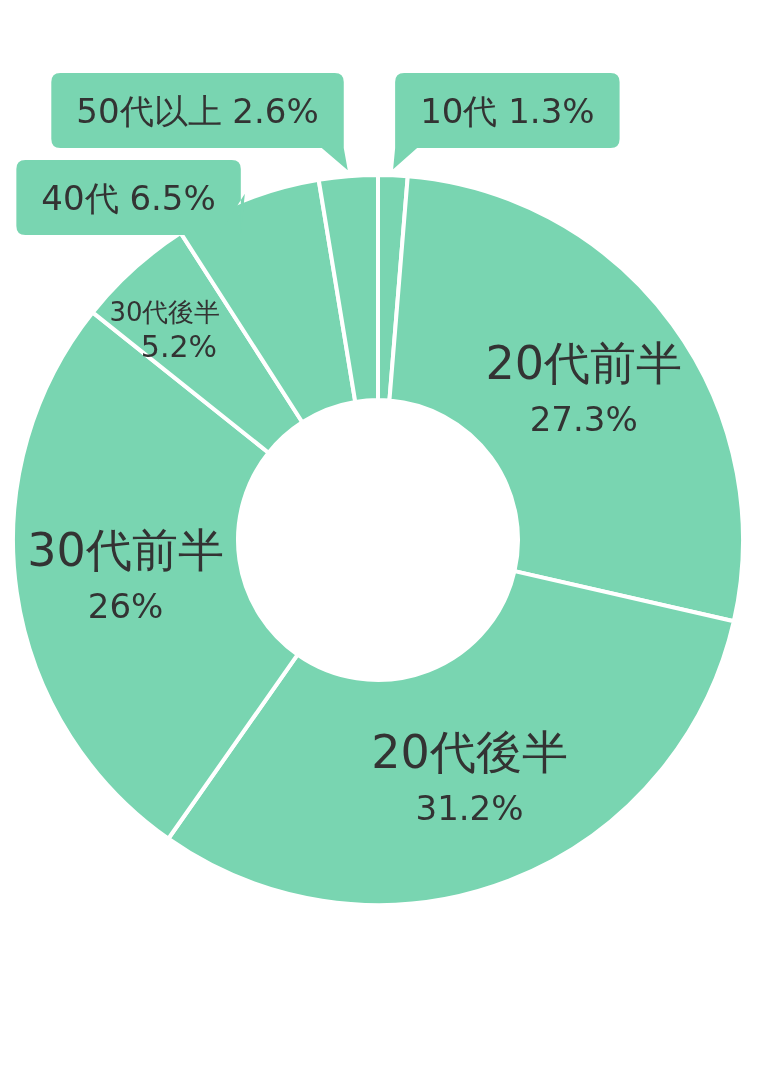 The width and height of the screenshot is (758, 1086). I want to click on data-label: 27.3%, so click(583, 419).